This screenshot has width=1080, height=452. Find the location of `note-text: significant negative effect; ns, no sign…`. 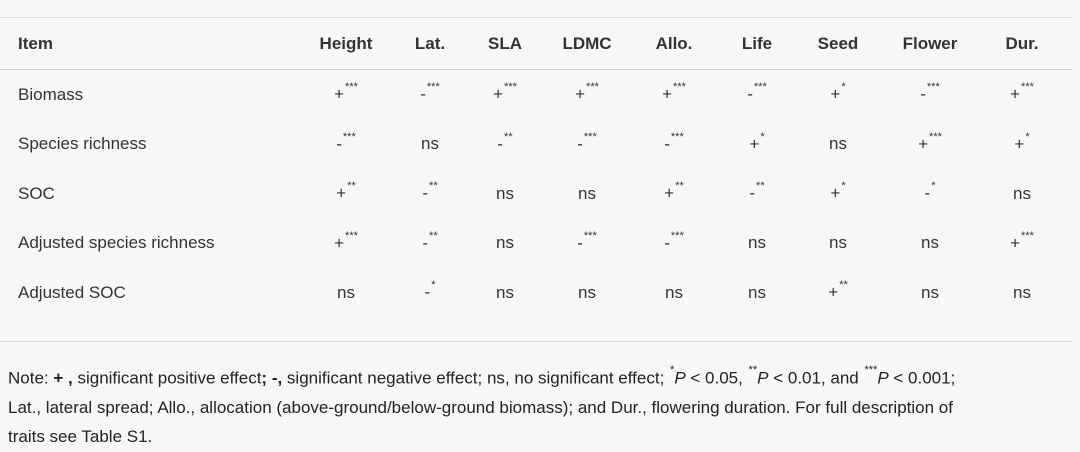

note-text: significant negative effect; ns, no sign… is located at coordinates (476, 378).